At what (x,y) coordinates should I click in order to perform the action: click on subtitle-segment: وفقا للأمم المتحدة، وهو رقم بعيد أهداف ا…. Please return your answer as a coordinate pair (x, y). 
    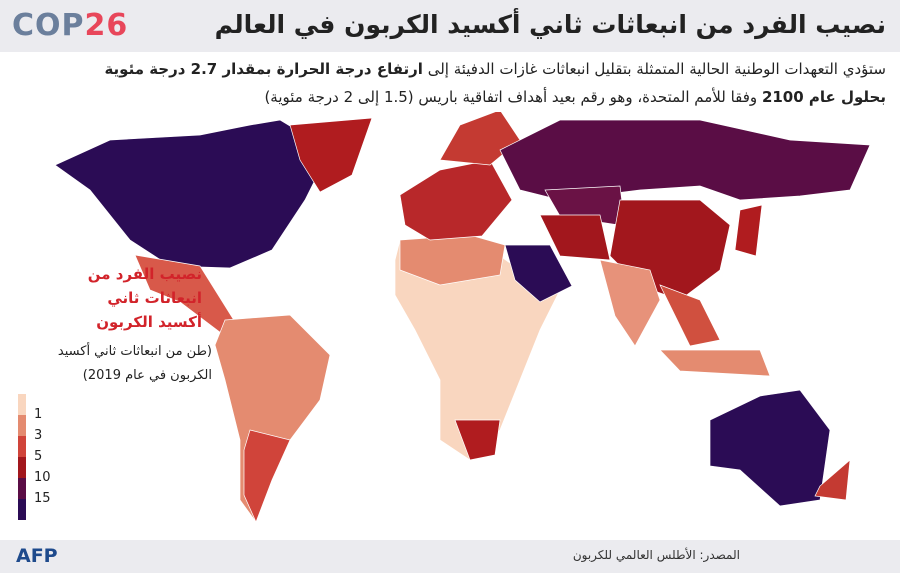
    Looking at the image, I should click on (513, 97).